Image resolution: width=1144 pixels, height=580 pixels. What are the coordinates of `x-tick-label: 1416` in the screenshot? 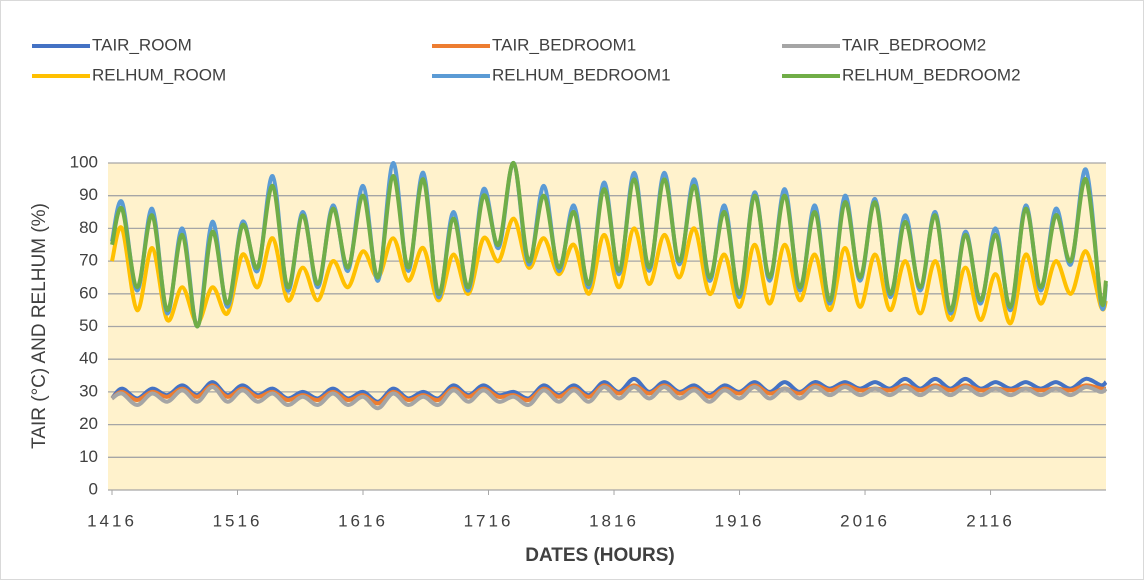 It's located at (112, 520).